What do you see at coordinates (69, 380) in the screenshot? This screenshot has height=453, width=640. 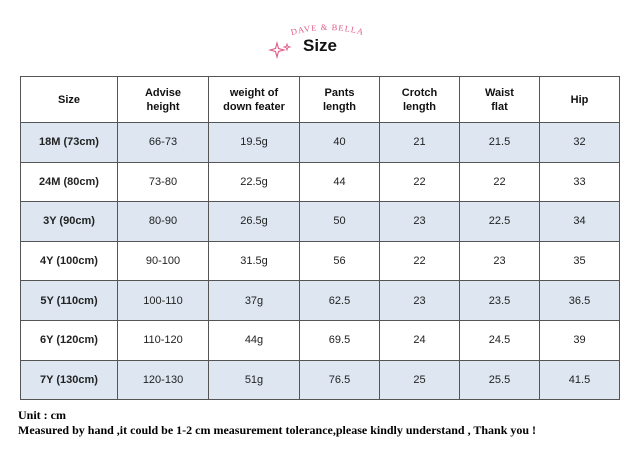 I see `size-cell: 7Y (130cm)` at bounding box center [69, 380].